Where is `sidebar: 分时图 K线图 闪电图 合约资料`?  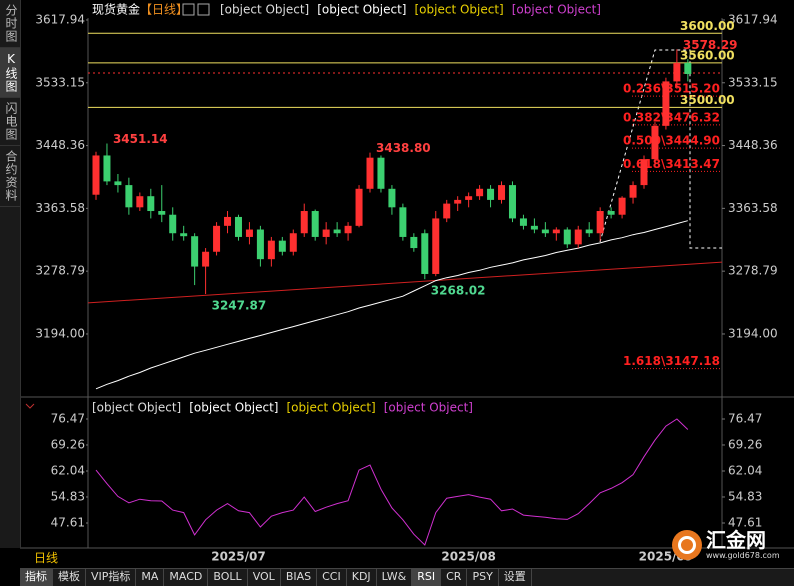
sidebar: 分时图 K线图 闪电图 合约资料 is located at coordinates (10, 274).